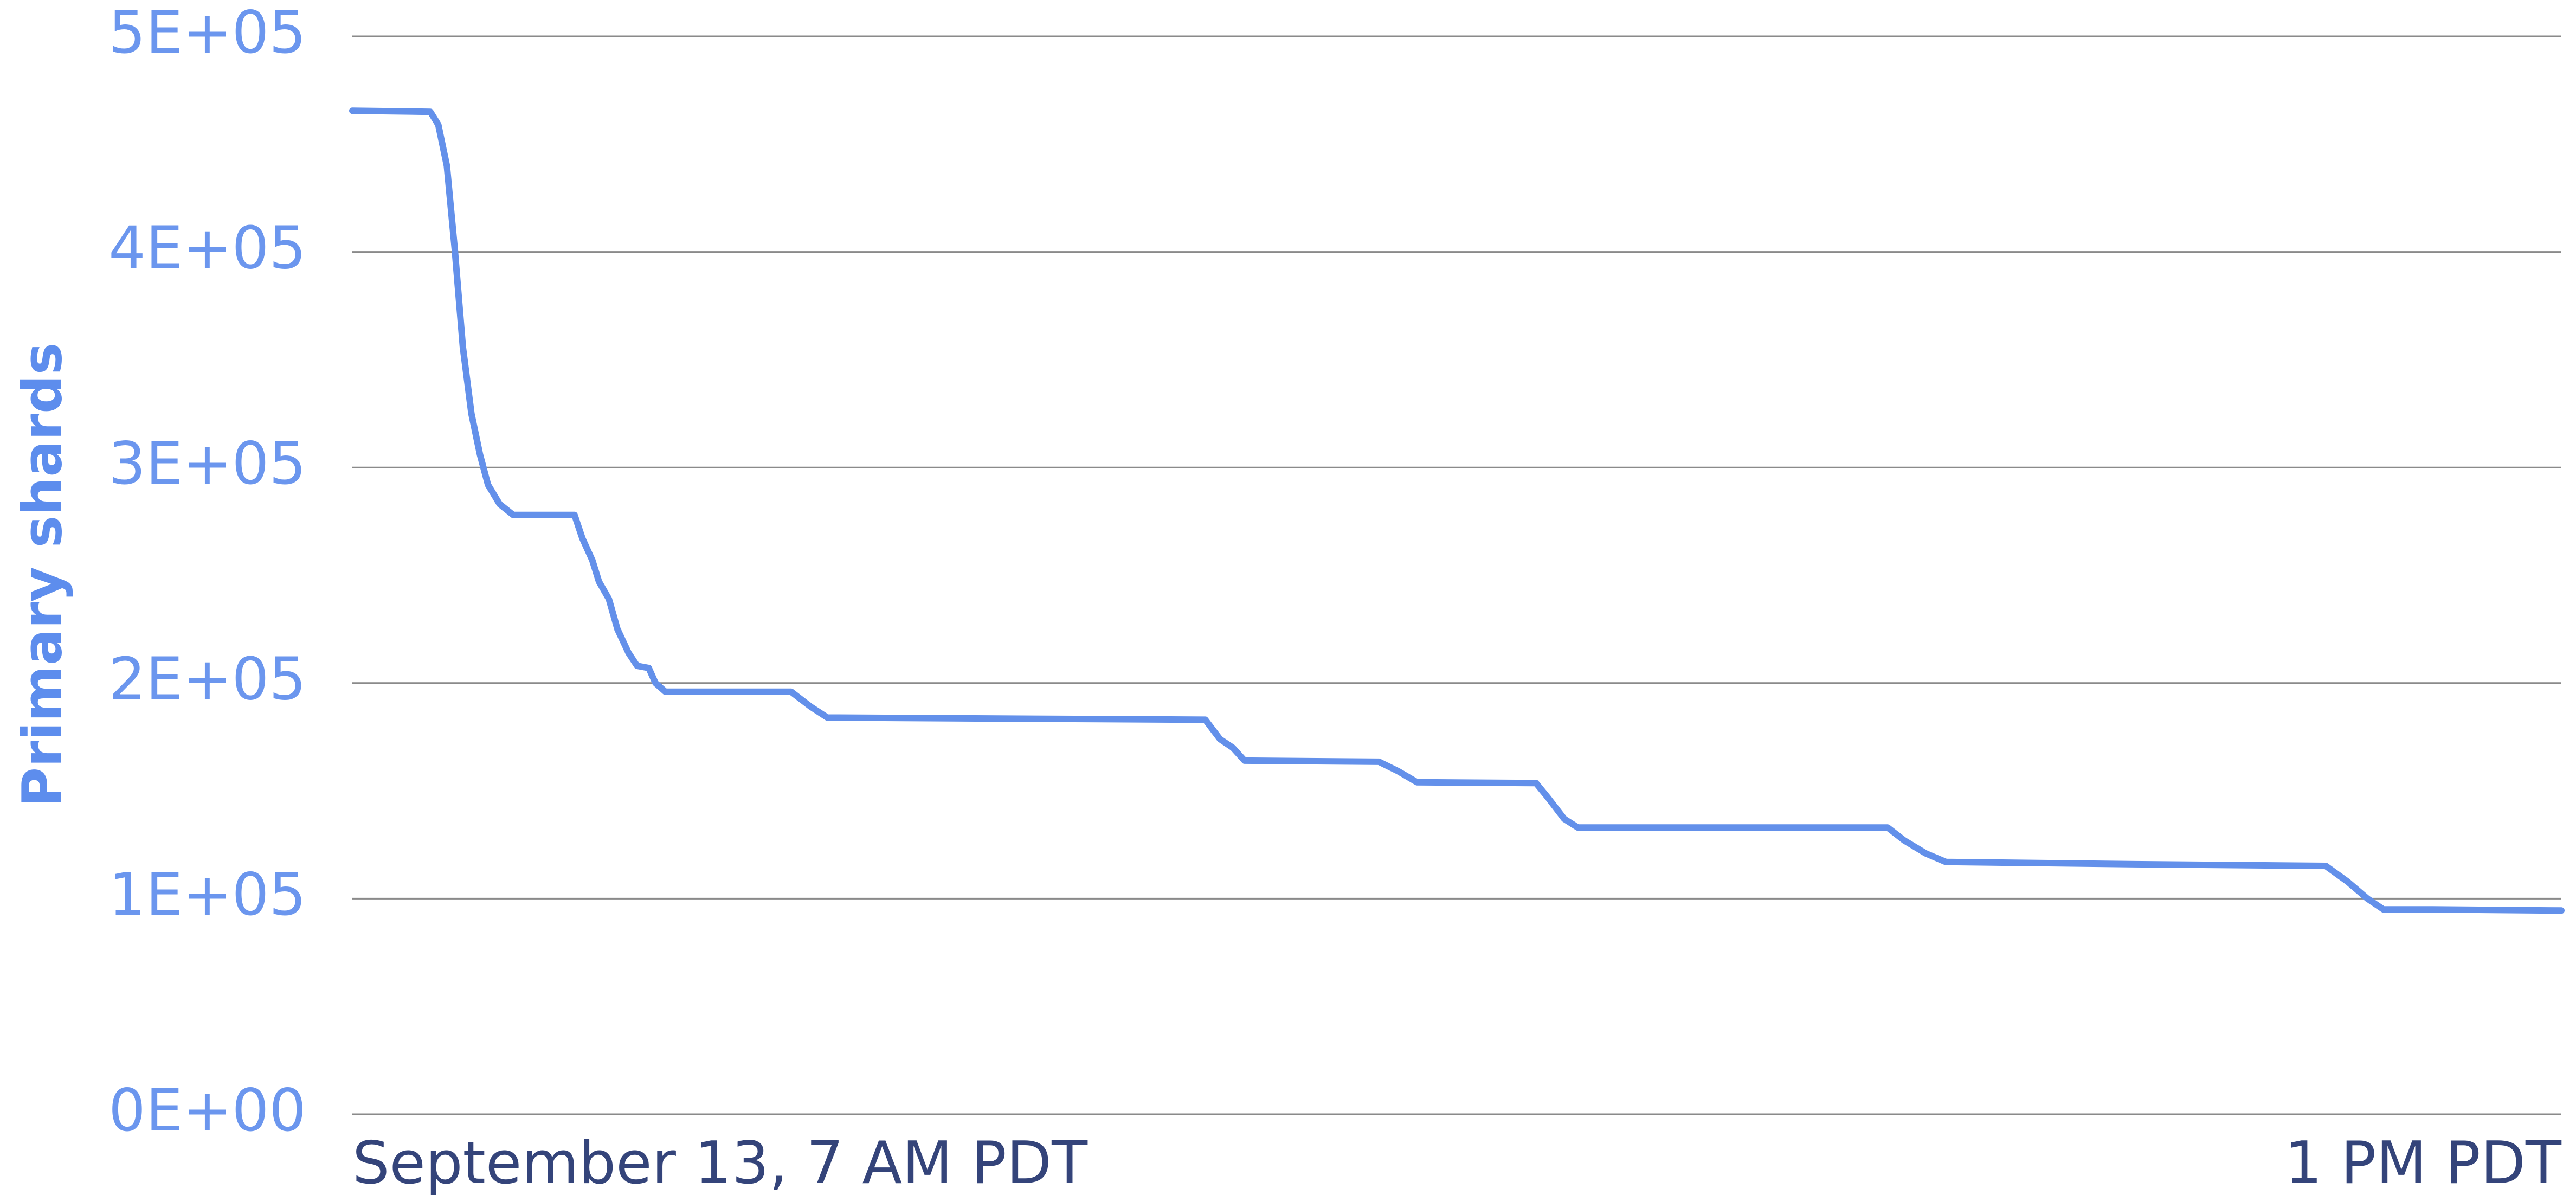 This screenshot has width=2576, height=1195. Describe the element at coordinates (720, 1162) in the screenshot. I see `x-tick-label: September 13, 7 AM PDT` at that location.